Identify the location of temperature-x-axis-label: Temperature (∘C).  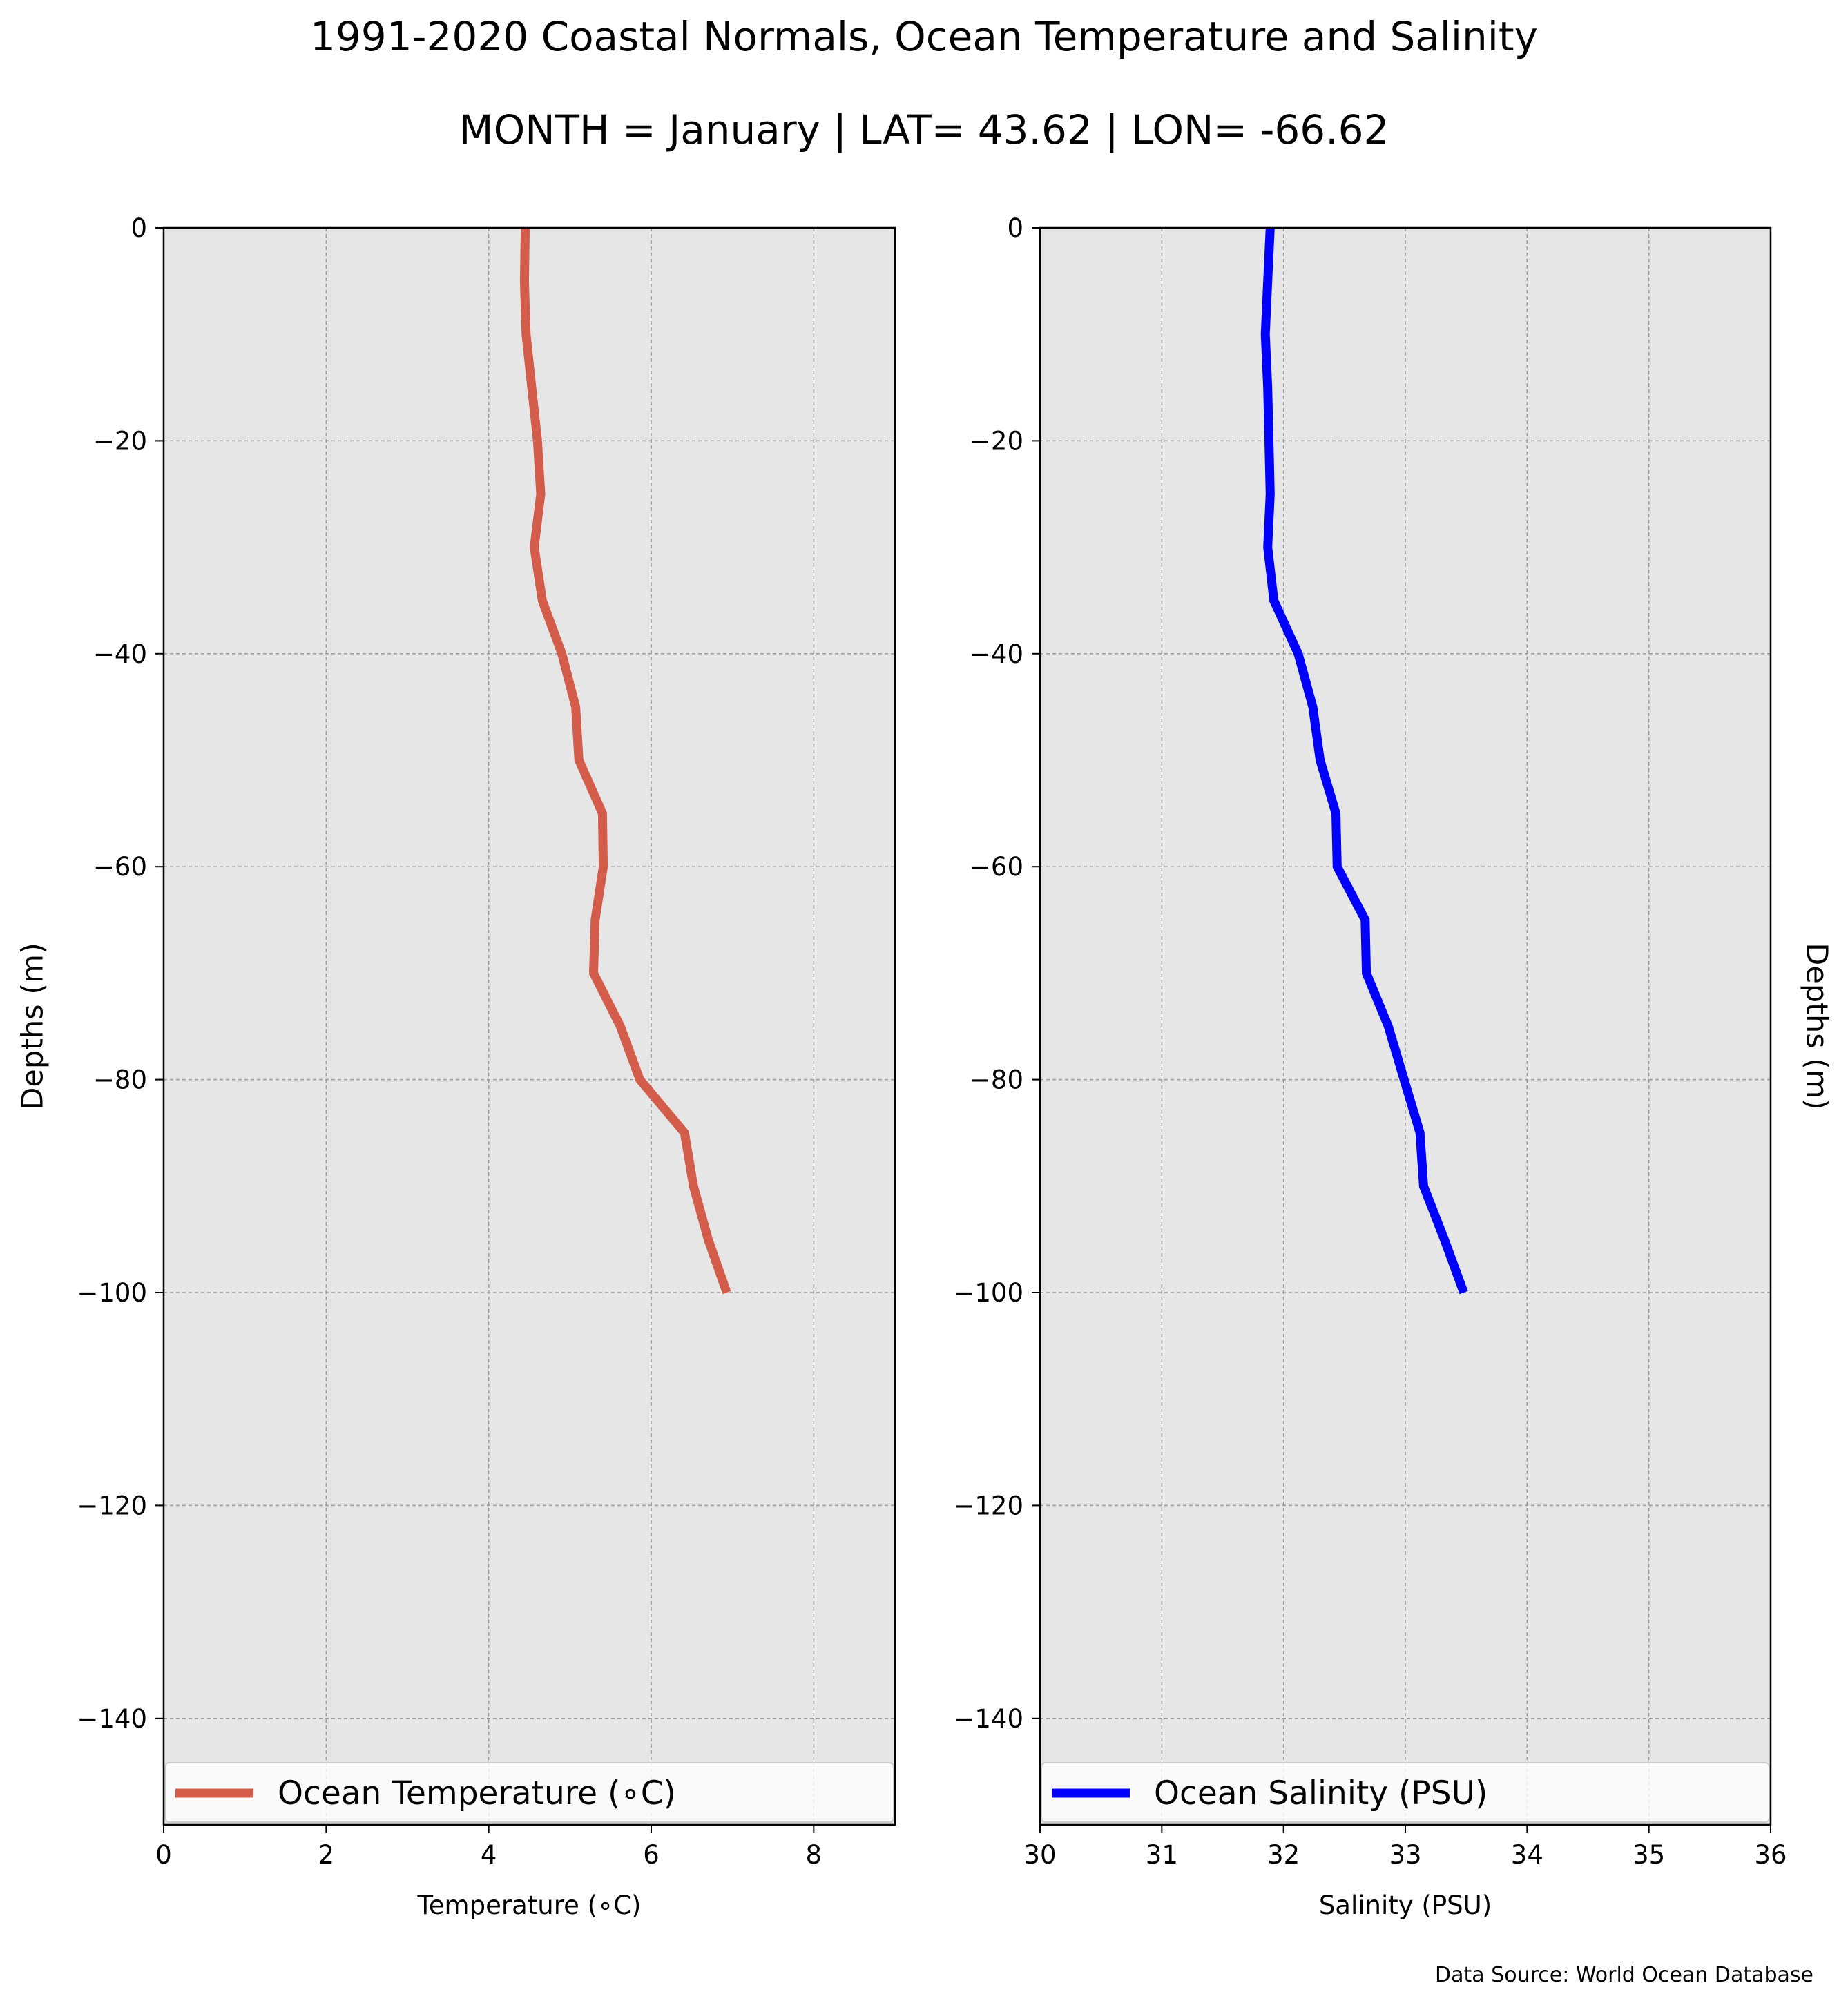
(528, 1905).